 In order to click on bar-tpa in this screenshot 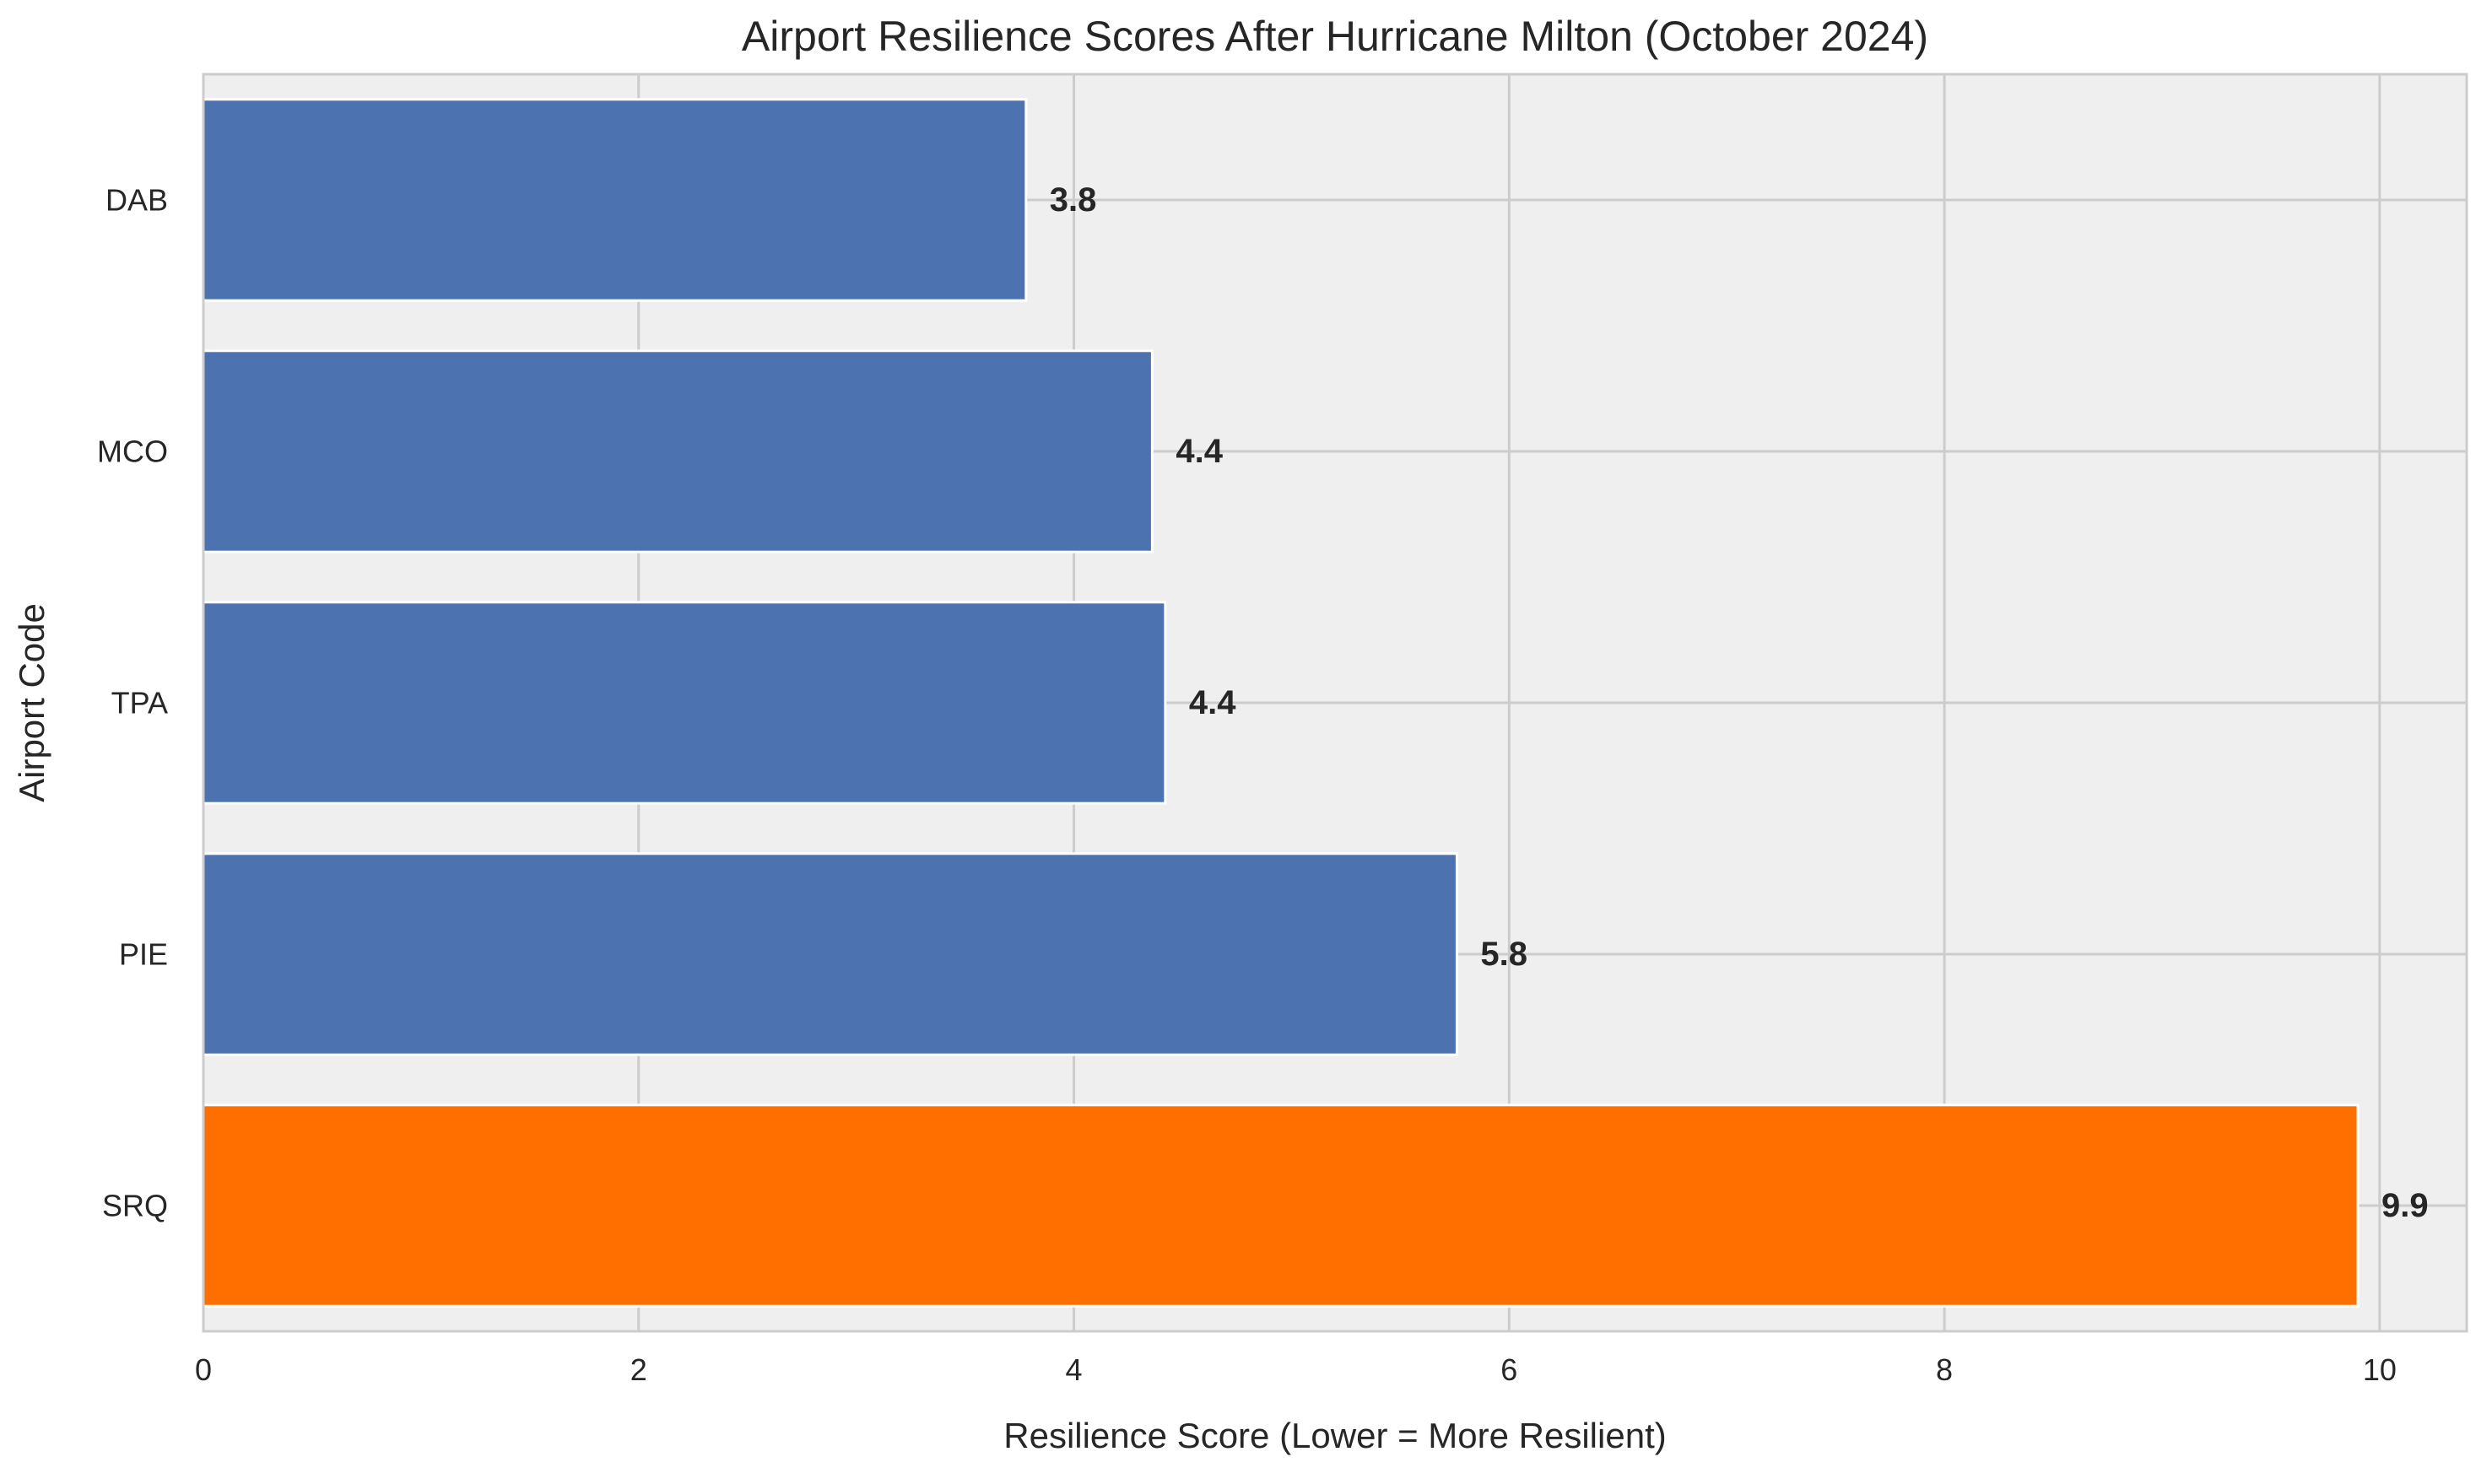, I will do `click(684, 703)`.